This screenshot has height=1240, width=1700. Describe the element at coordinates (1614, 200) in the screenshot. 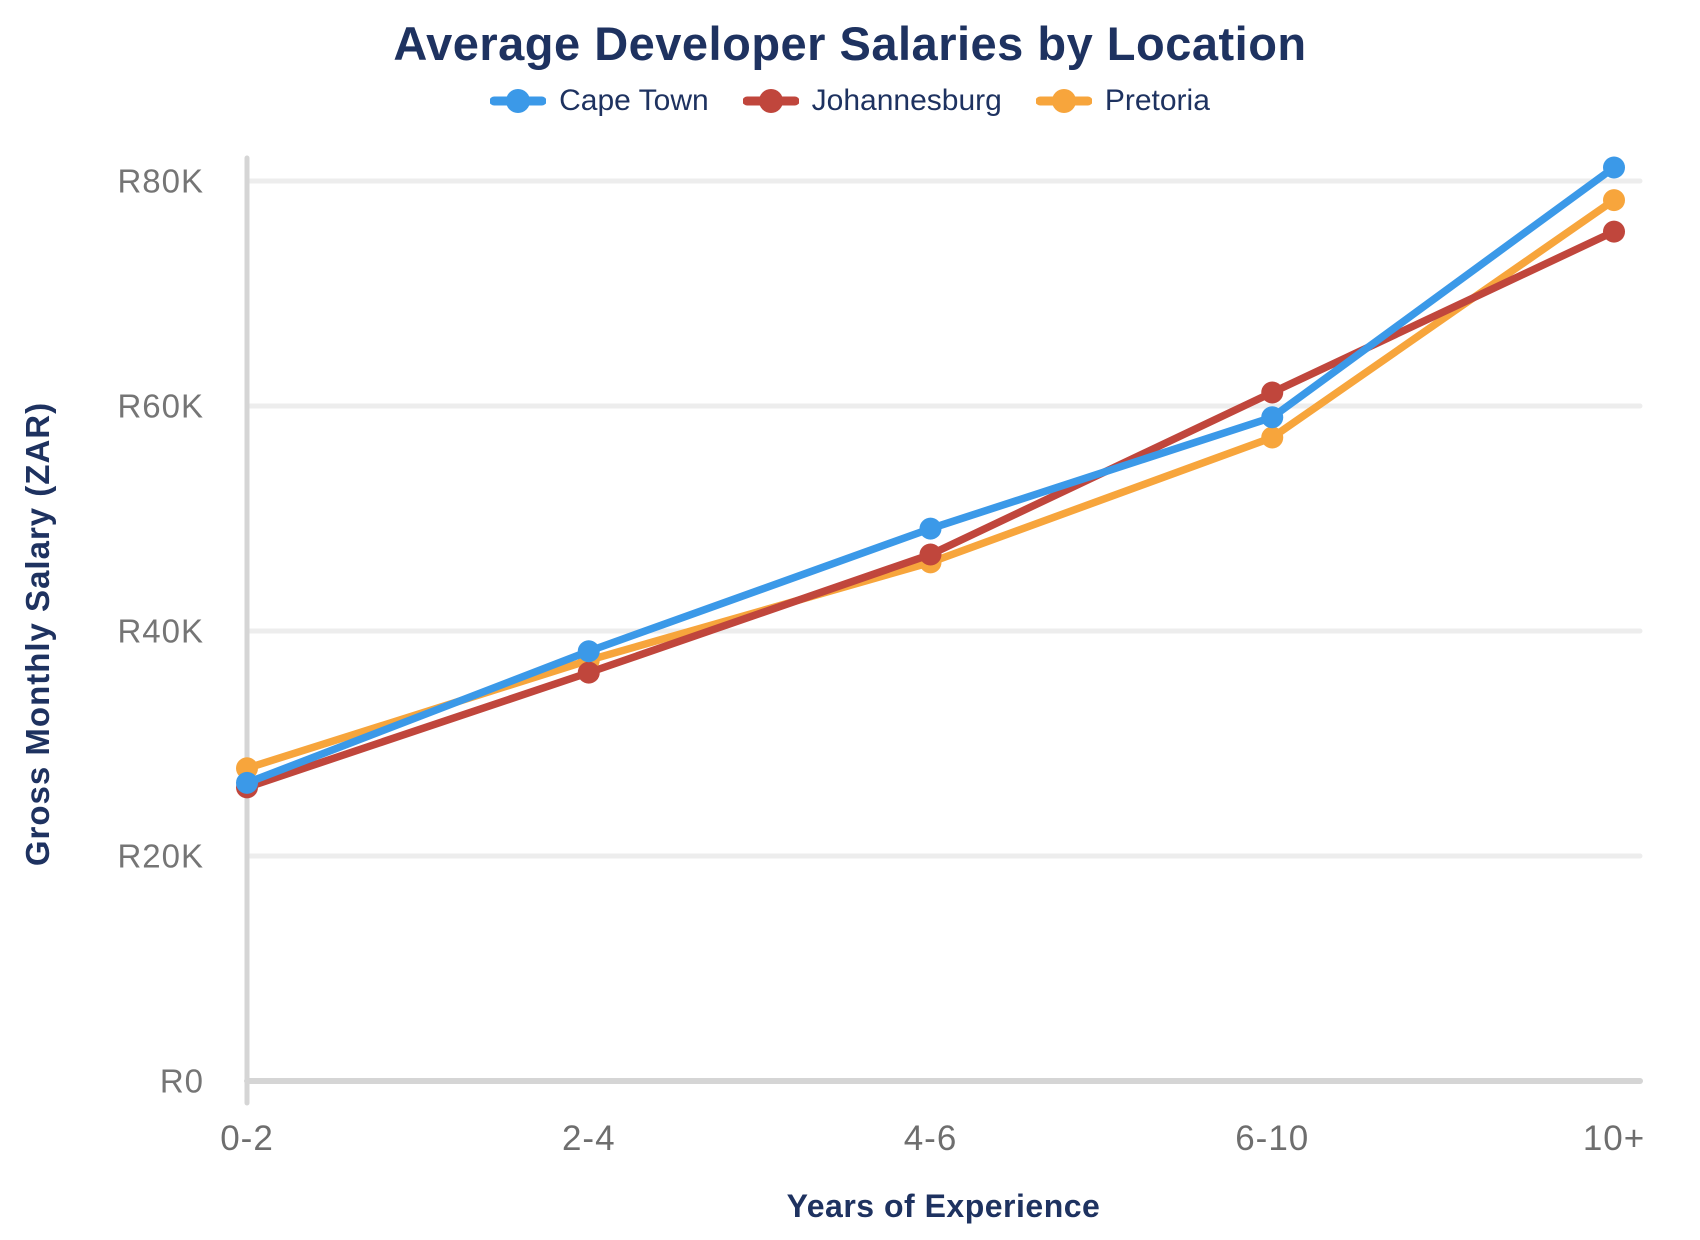

I see `data-point-pretoria-10-` at that location.